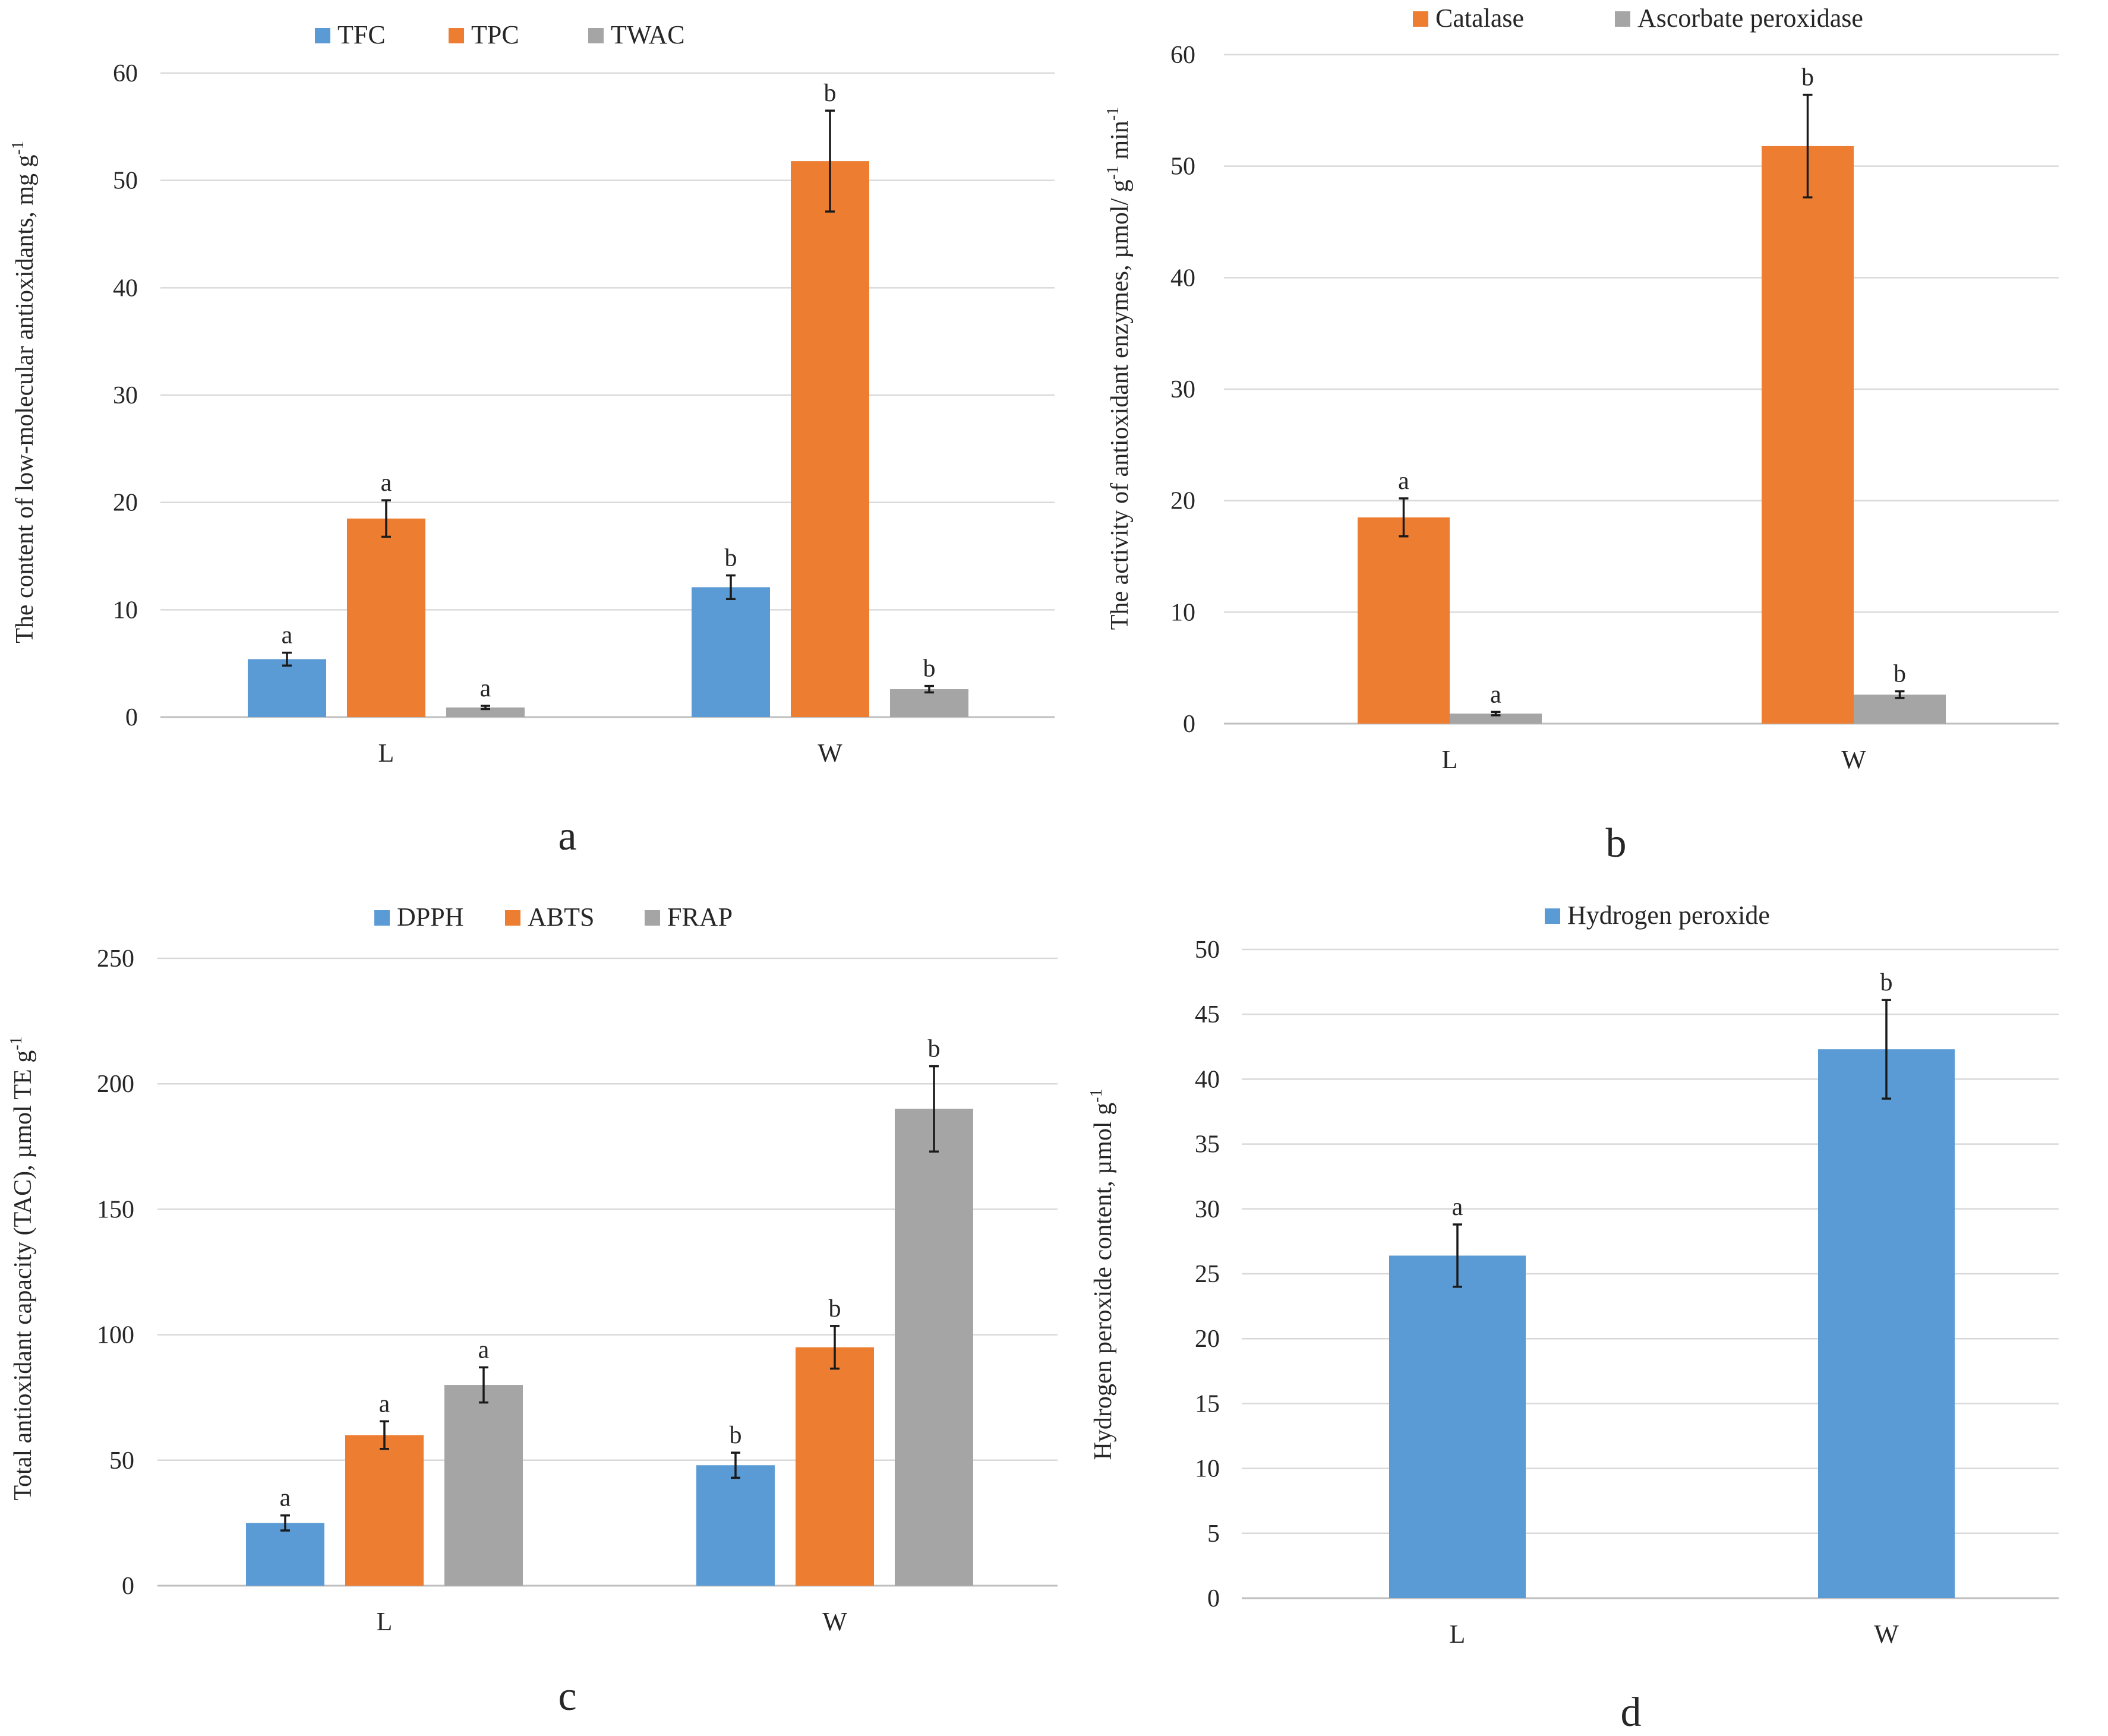 The image size is (2108, 1736). Describe the element at coordinates (1750, 18) in the screenshot. I see `legend-label: Ascorbate peroxidase` at that location.